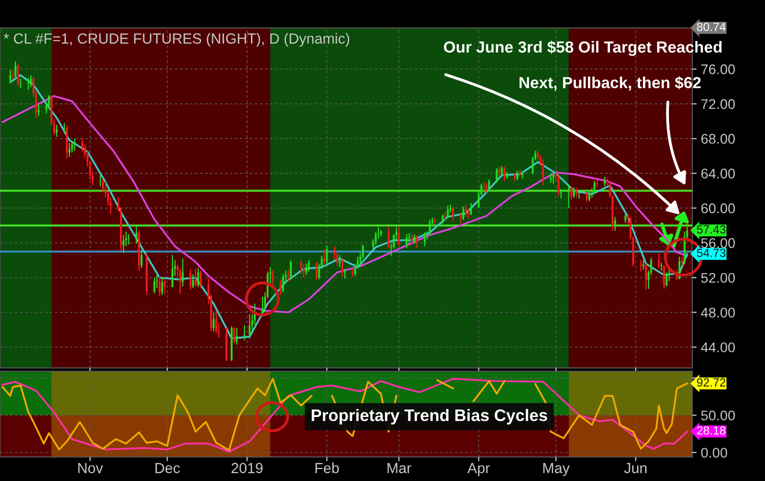 The width and height of the screenshot is (765, 481). I want to click on annotation: 80.74, so click(711, 27).